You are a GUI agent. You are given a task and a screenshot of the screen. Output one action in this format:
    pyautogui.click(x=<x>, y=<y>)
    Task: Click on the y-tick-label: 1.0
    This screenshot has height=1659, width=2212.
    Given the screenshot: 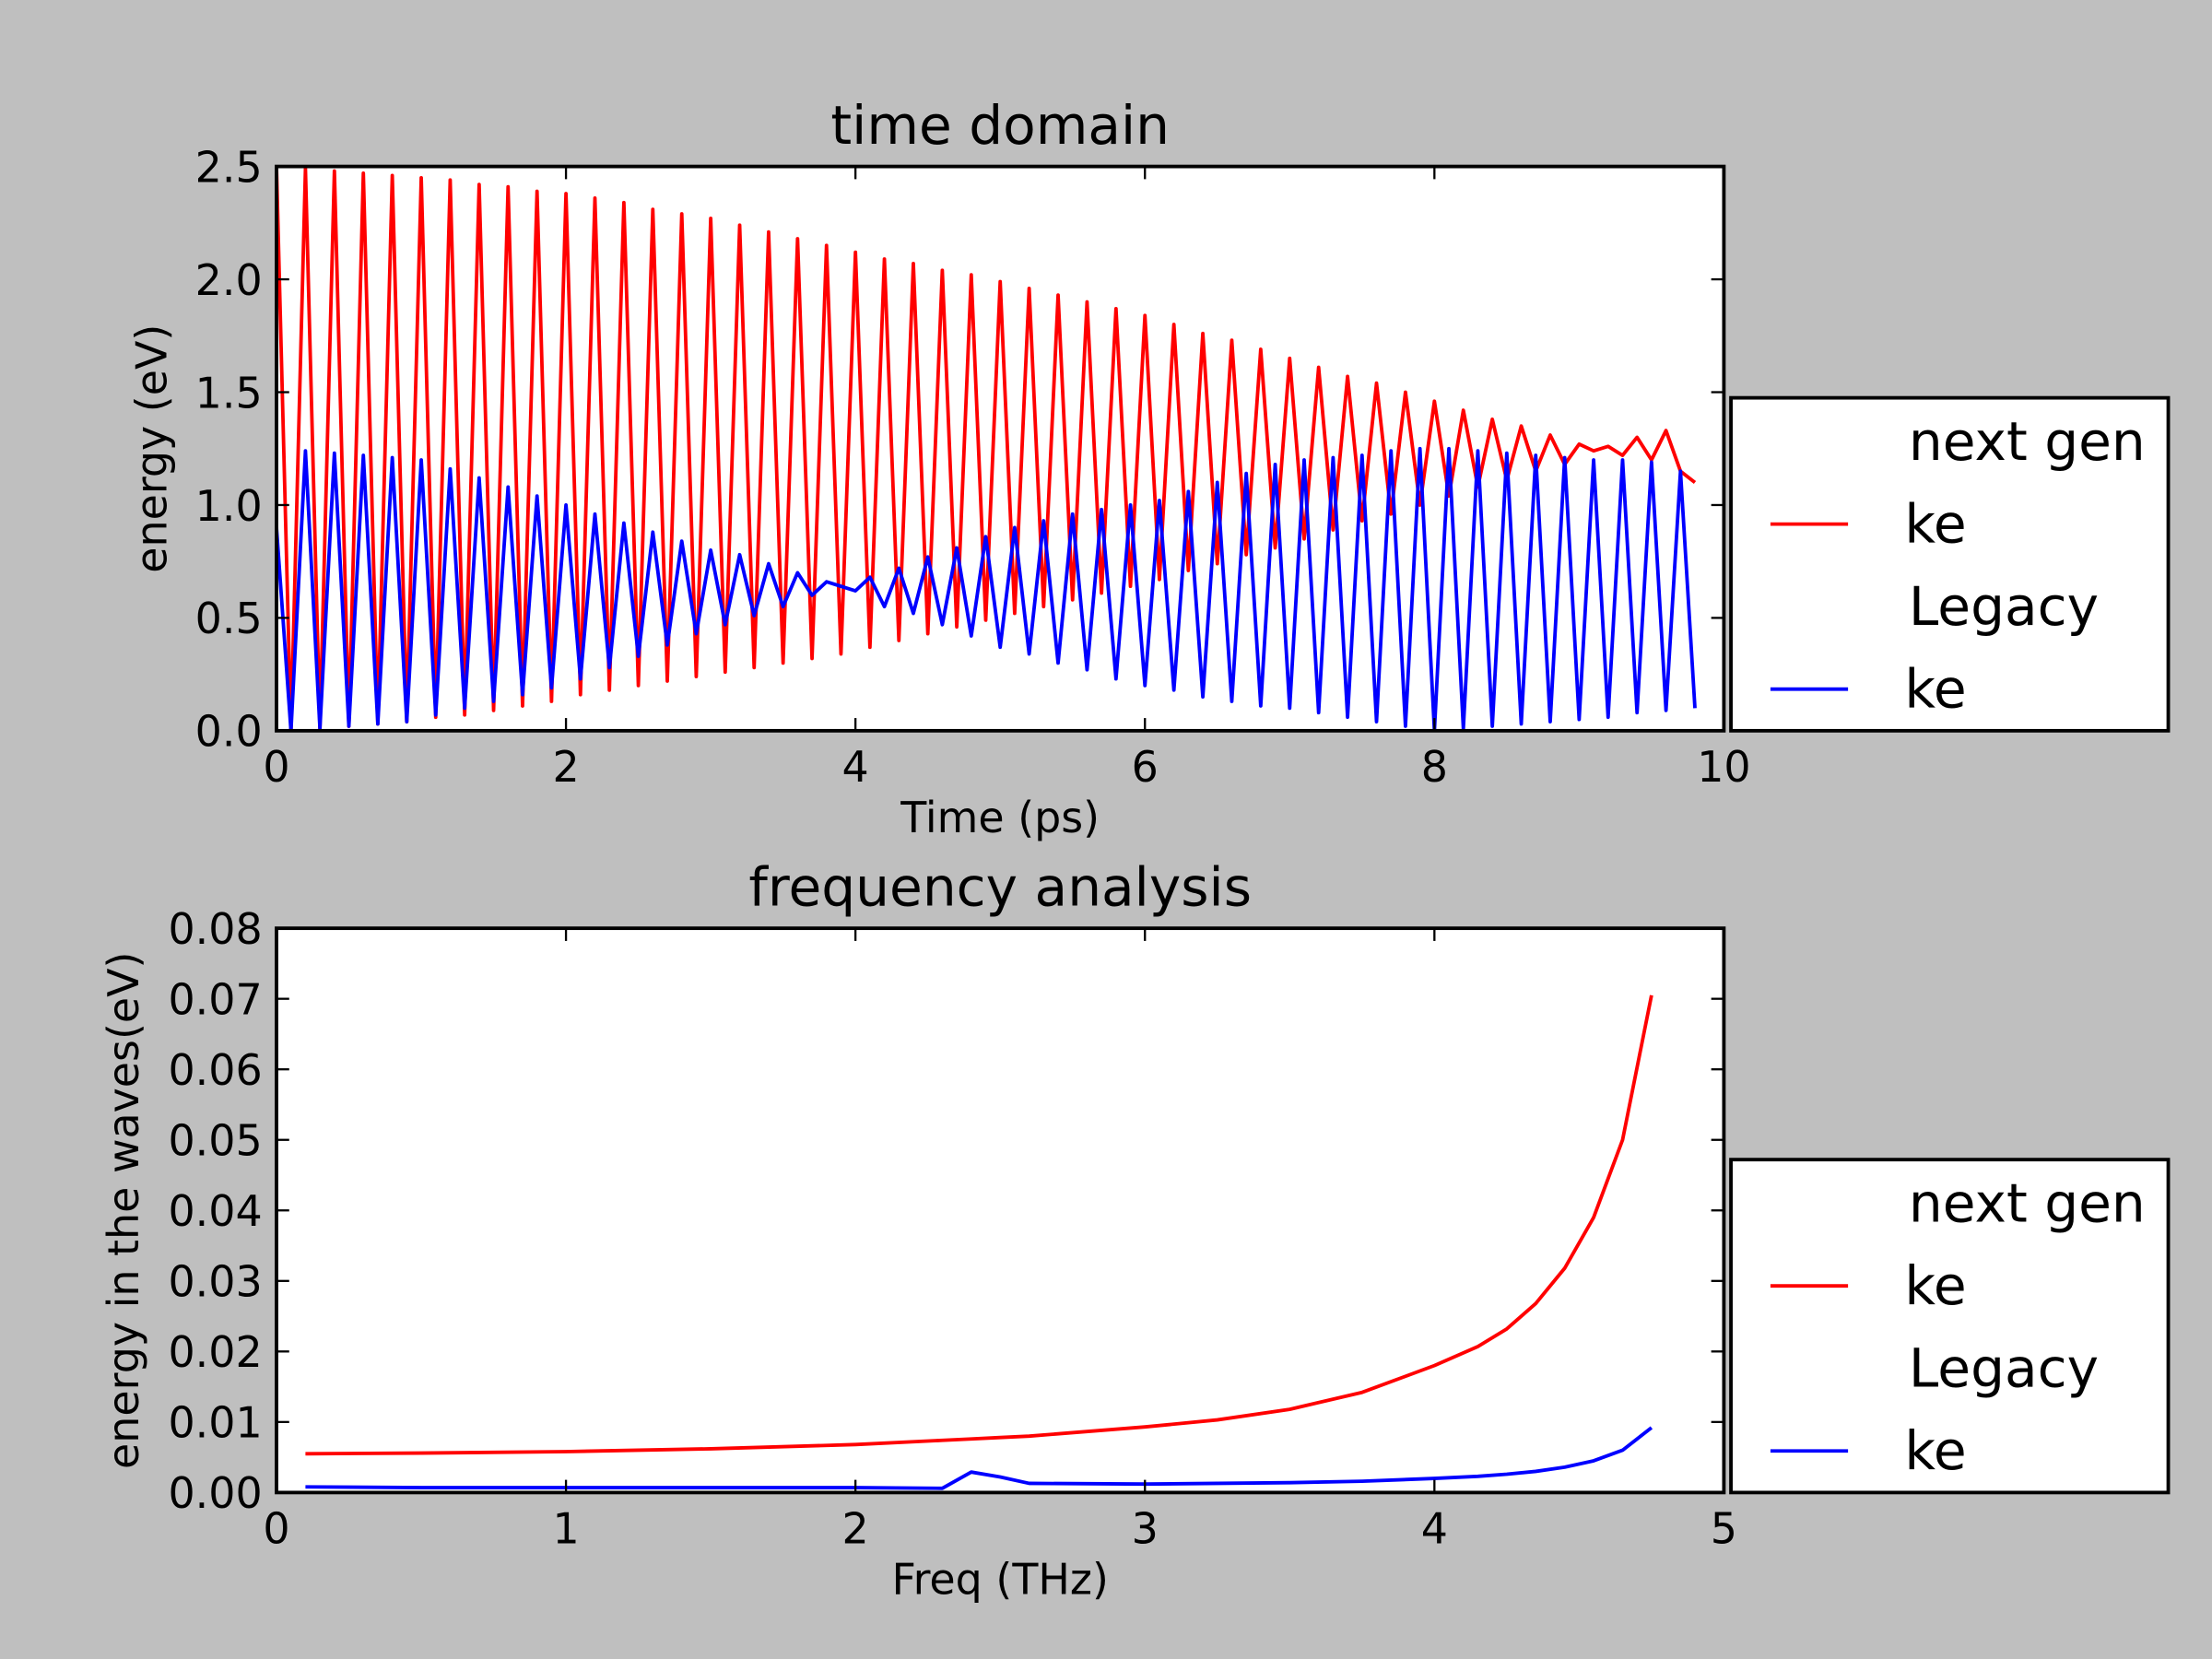 What is the action you would take?
    pyautogui.click(x=229, y=506)
    